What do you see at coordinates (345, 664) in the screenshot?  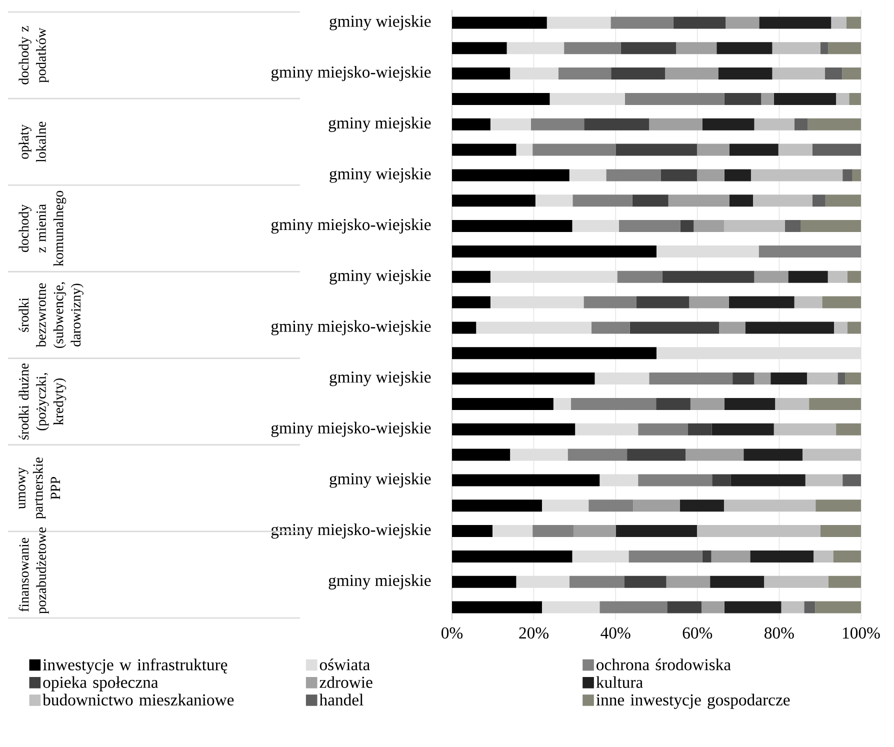 I see `legend-label: oświata` at bounding box center [345, 664].